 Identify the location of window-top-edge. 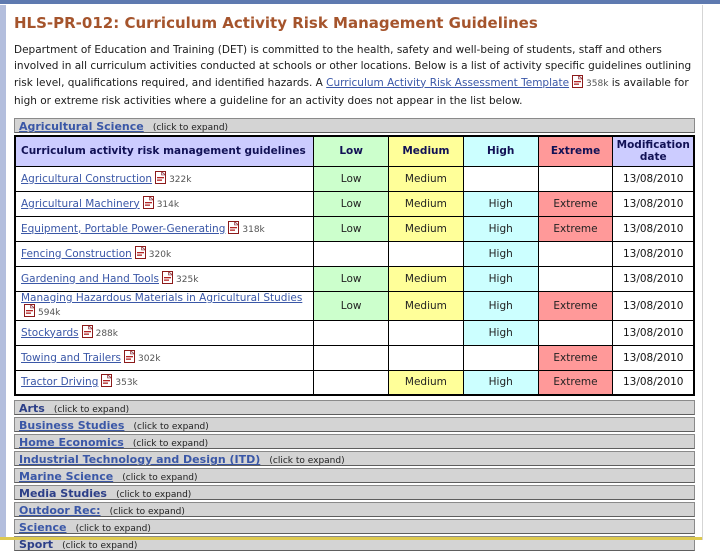
(360, 2).